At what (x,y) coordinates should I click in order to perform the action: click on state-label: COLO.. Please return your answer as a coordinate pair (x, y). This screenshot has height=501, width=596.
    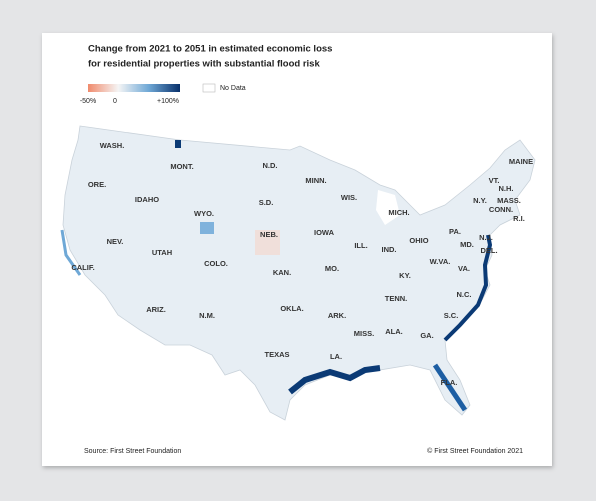
    Looking at the image, I should click on (216, 263).